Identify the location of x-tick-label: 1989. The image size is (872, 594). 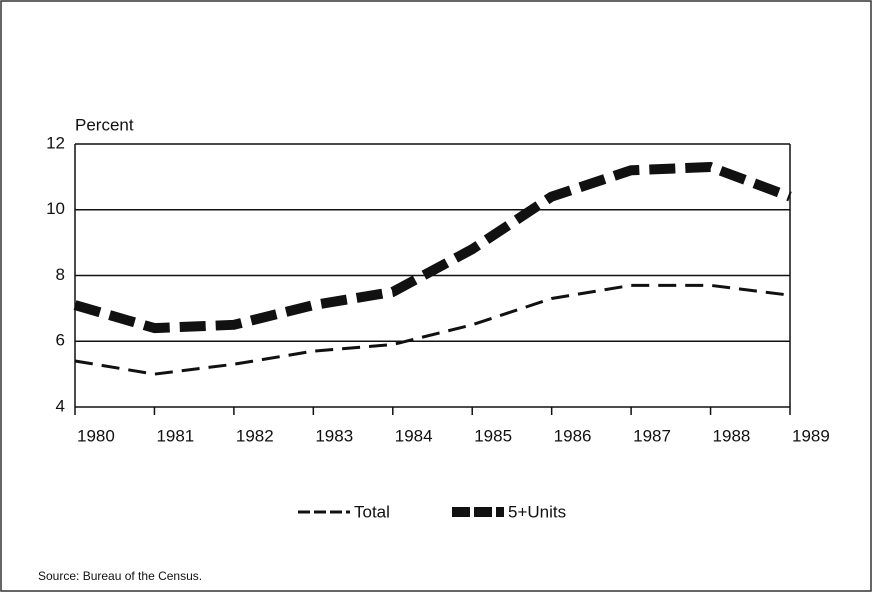
(811, 435).